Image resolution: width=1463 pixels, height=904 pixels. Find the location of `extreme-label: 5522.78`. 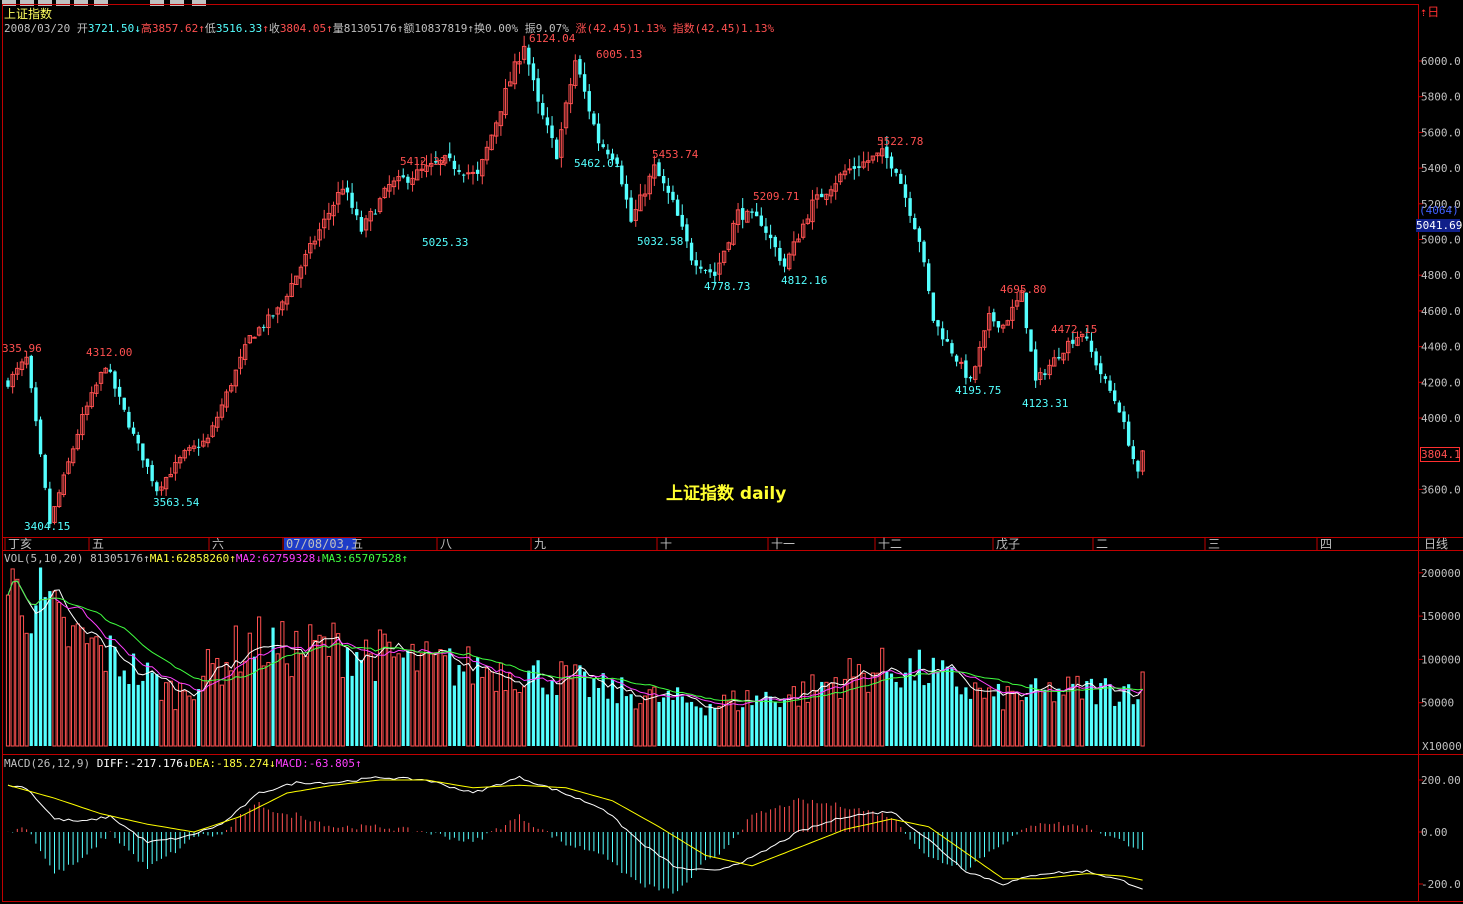

extreme-label: 5522.78 is located at coordinates (900, 141).